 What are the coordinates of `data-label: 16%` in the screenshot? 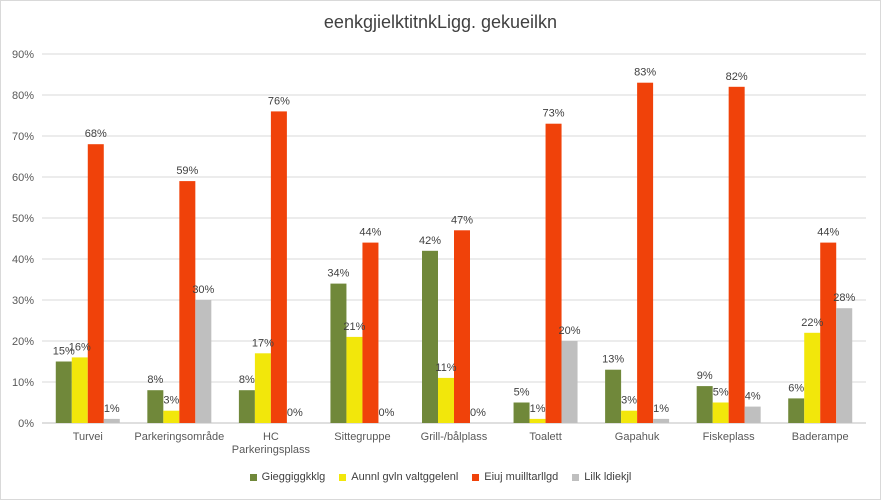 It's located at (80, 347).